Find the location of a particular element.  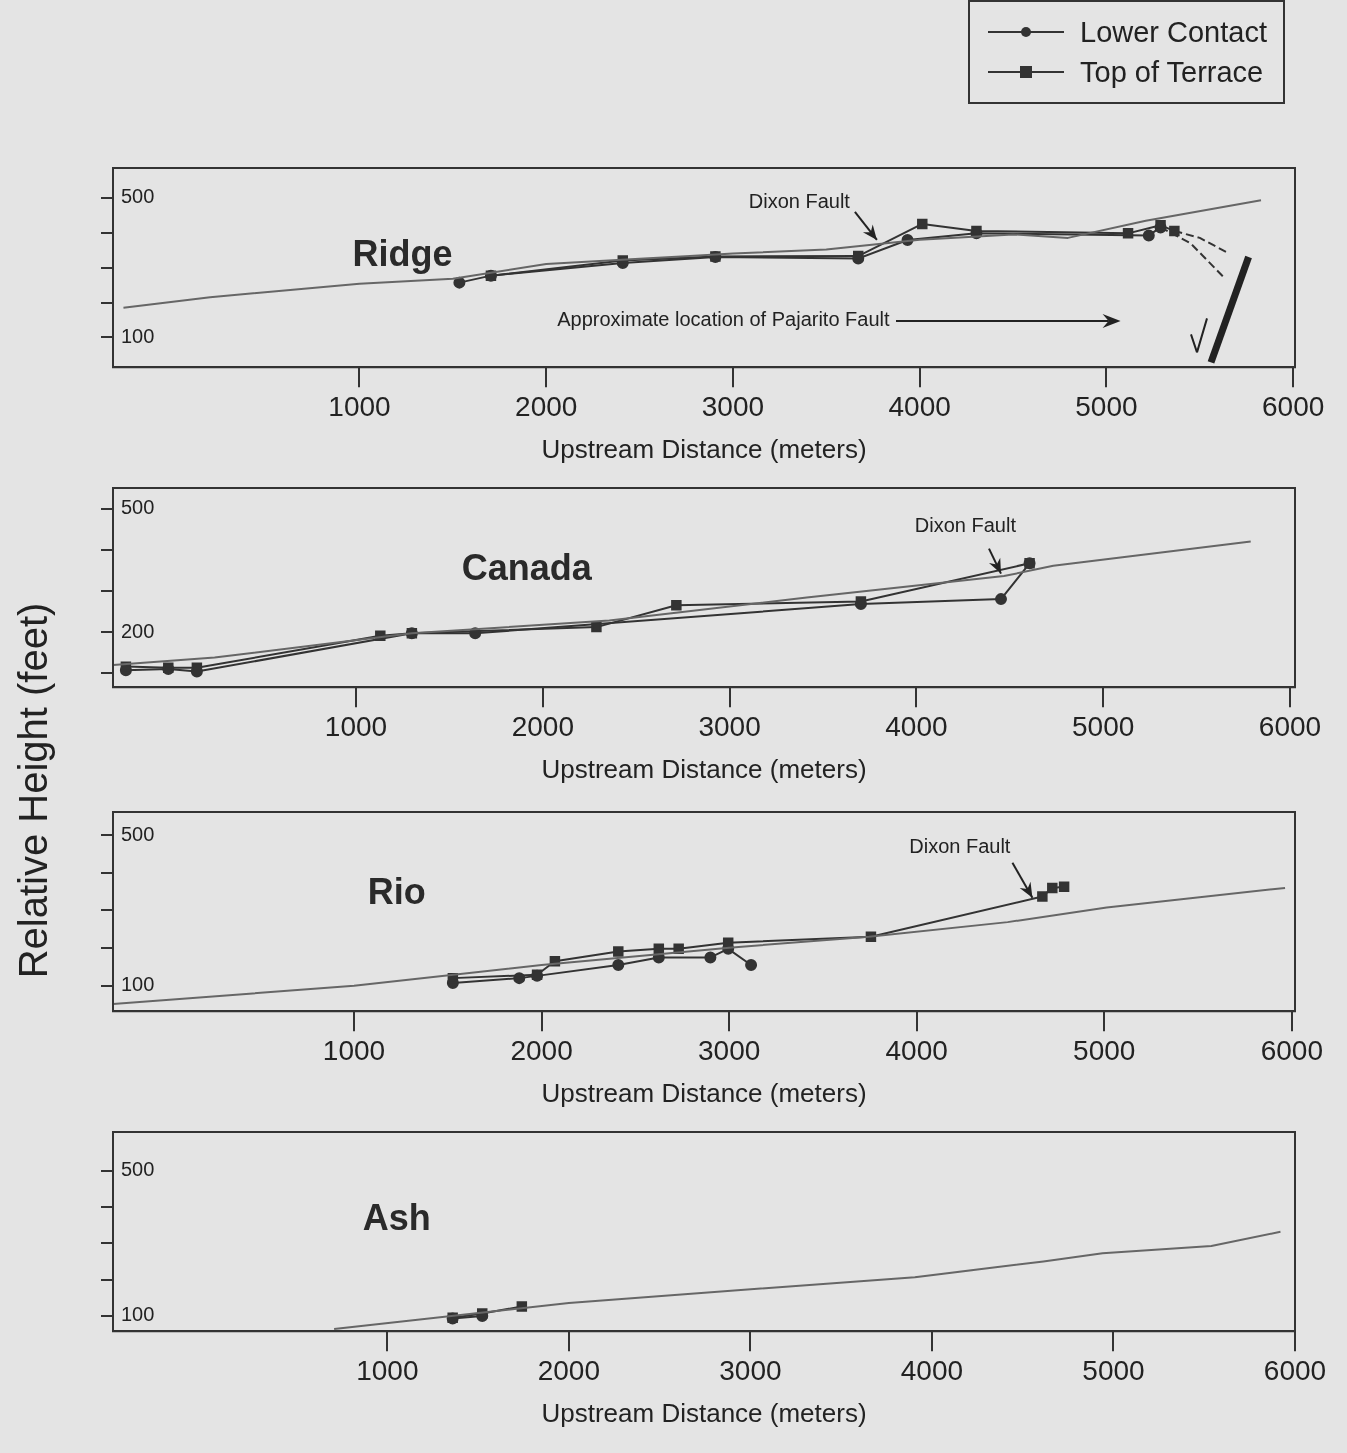

text: Rio is located at coordinates (396, 891).